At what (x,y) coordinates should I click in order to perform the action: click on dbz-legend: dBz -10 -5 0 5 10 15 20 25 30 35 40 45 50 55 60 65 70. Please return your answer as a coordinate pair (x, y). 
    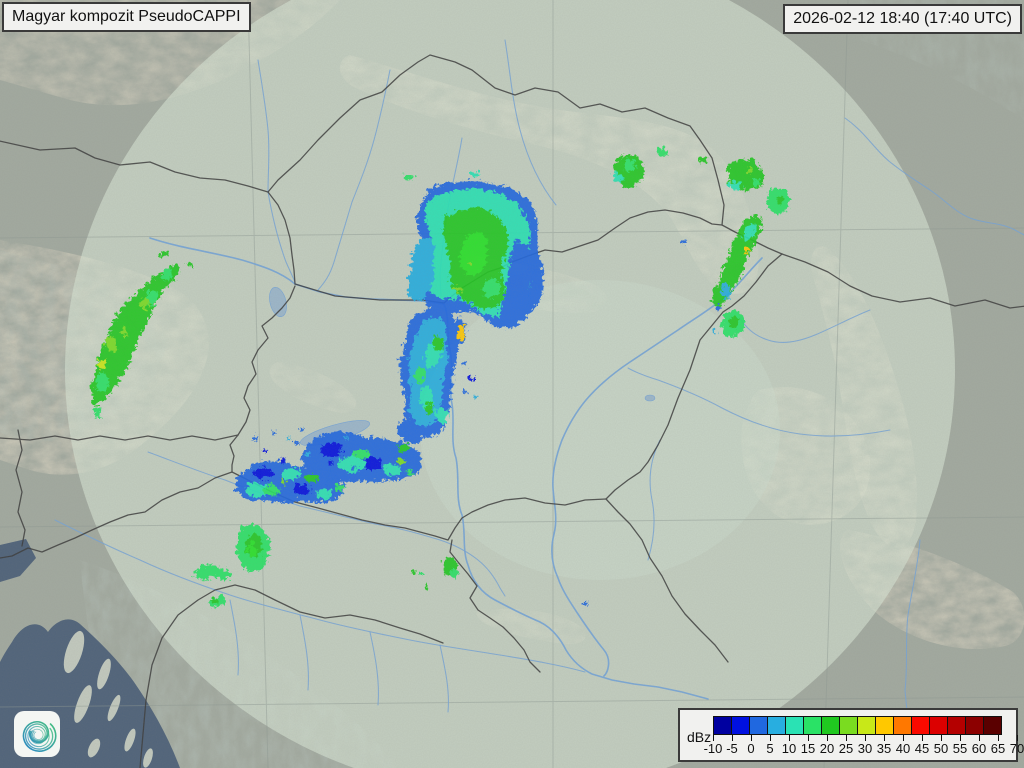
    Looking at the image, I should click on (851, 735).